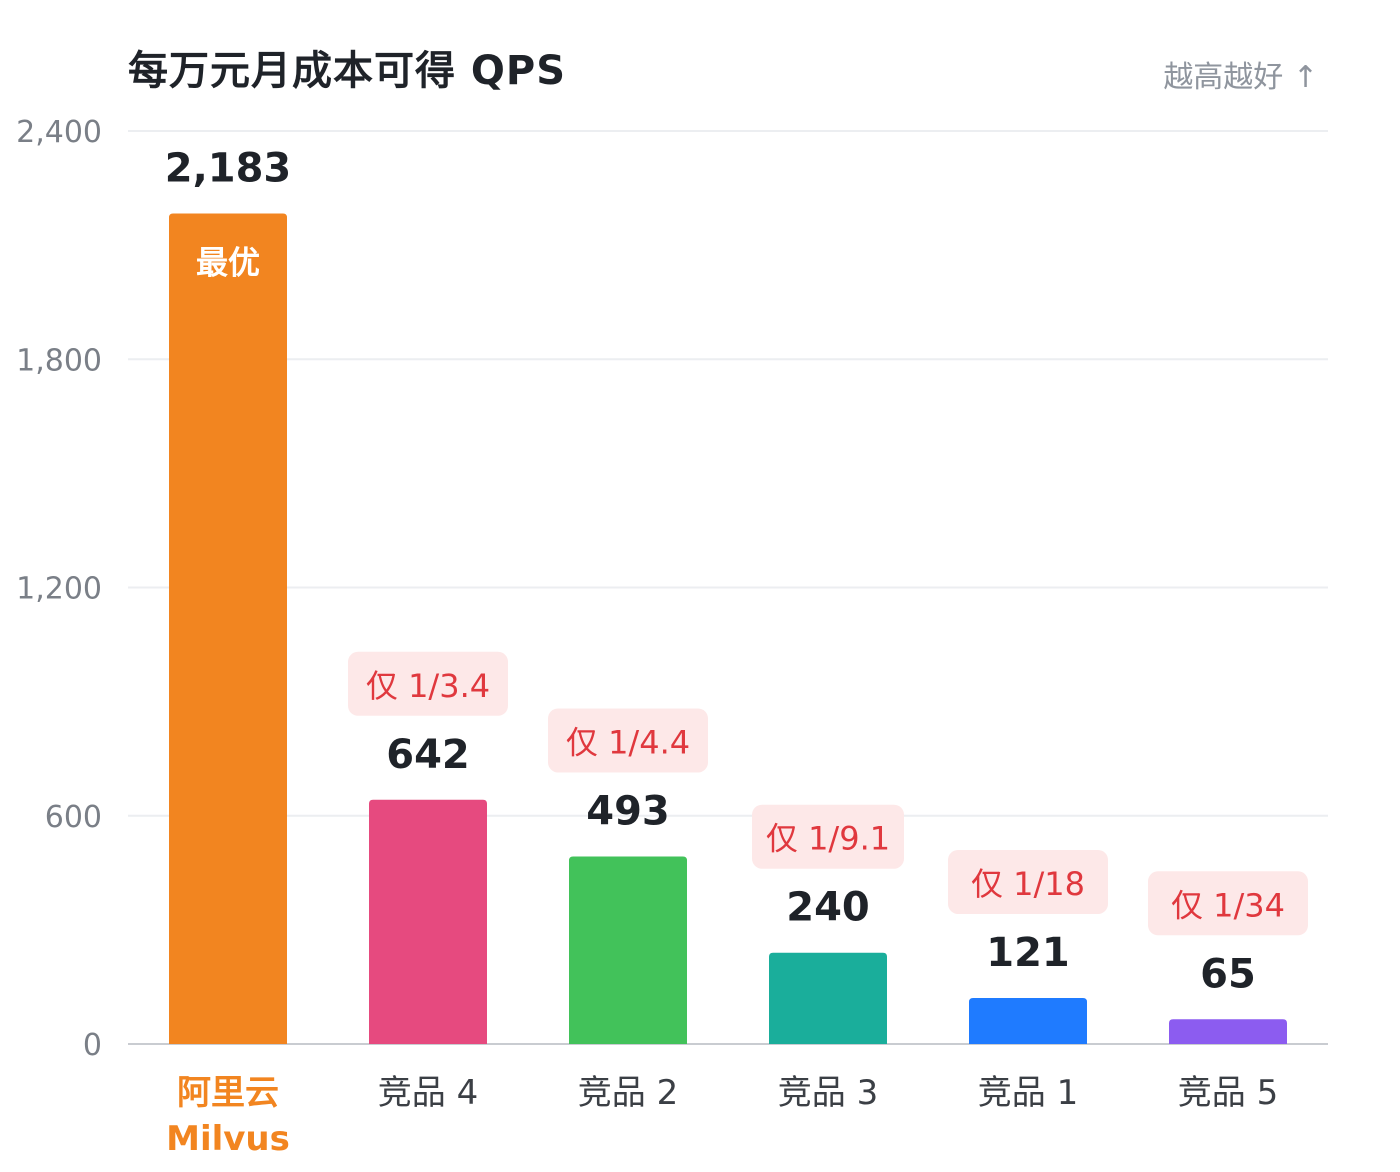  I want to click on x-category-label: 竞品 3, so click(828, 1093).